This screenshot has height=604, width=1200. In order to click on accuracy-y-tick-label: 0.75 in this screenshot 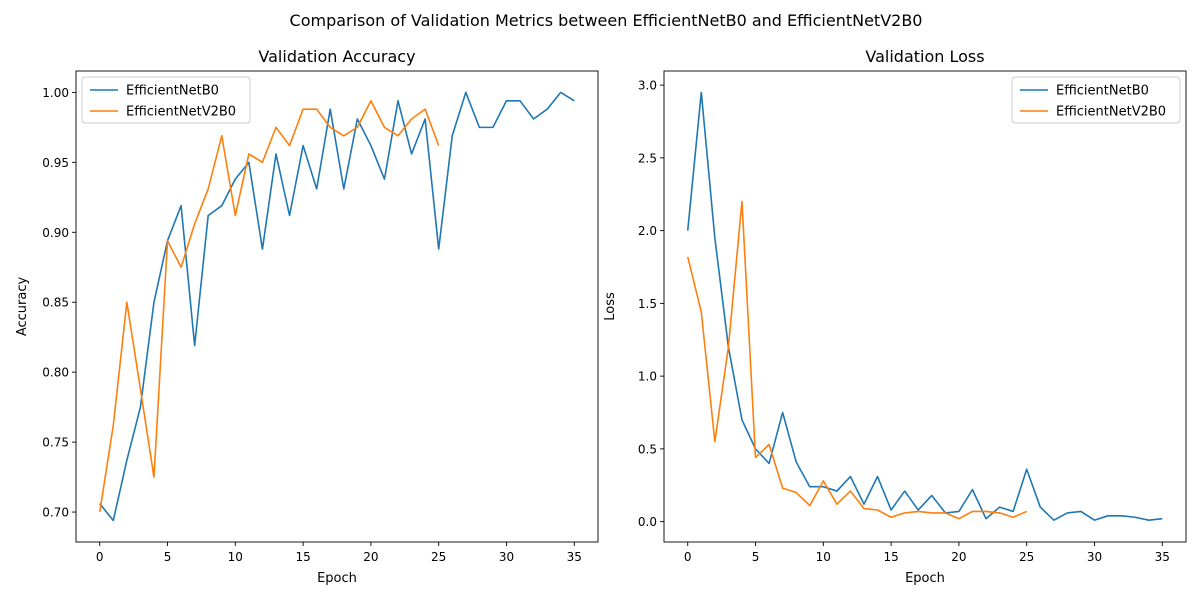, I will do `click(55, 443)`.